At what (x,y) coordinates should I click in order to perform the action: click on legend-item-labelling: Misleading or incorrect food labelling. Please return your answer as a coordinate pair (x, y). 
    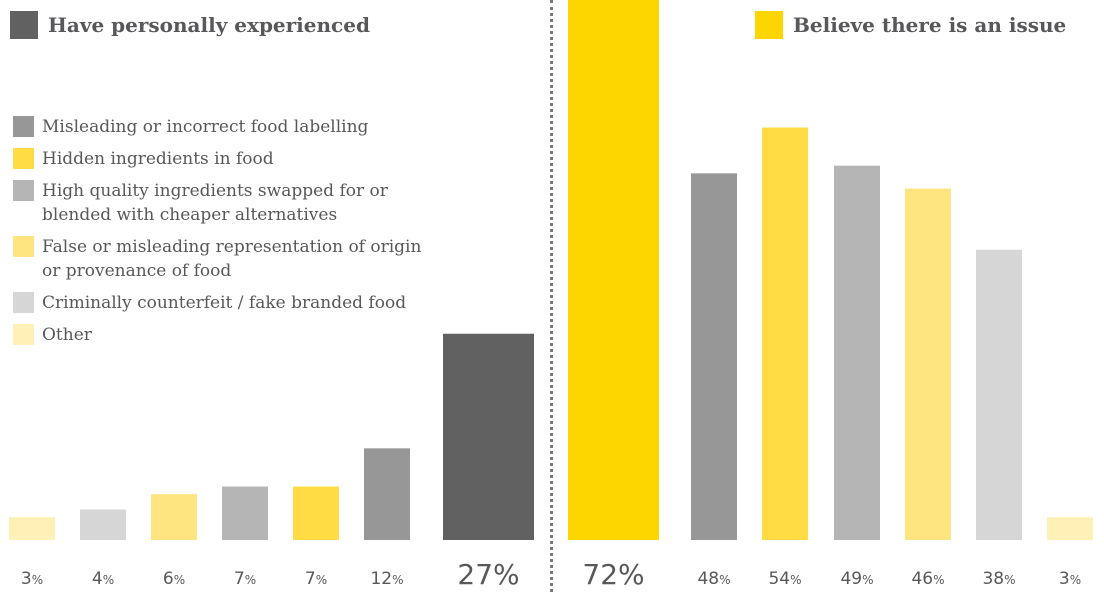
    Looking at the image, I should click on (223, 127).